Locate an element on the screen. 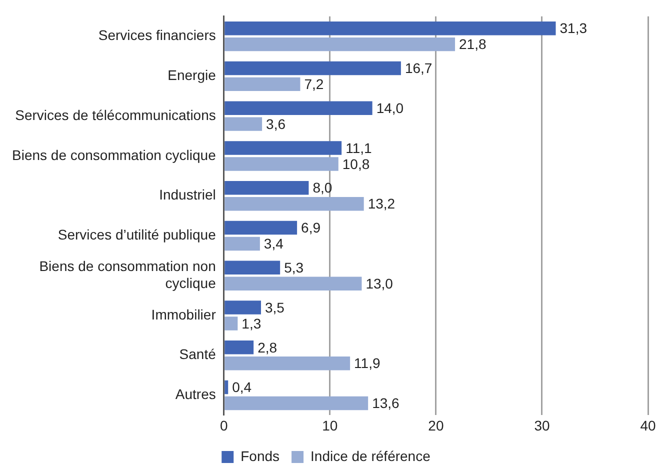 The width and height of the screenshot is (662, 474). data-label: 13,6 is located at coordinates (386, 403).